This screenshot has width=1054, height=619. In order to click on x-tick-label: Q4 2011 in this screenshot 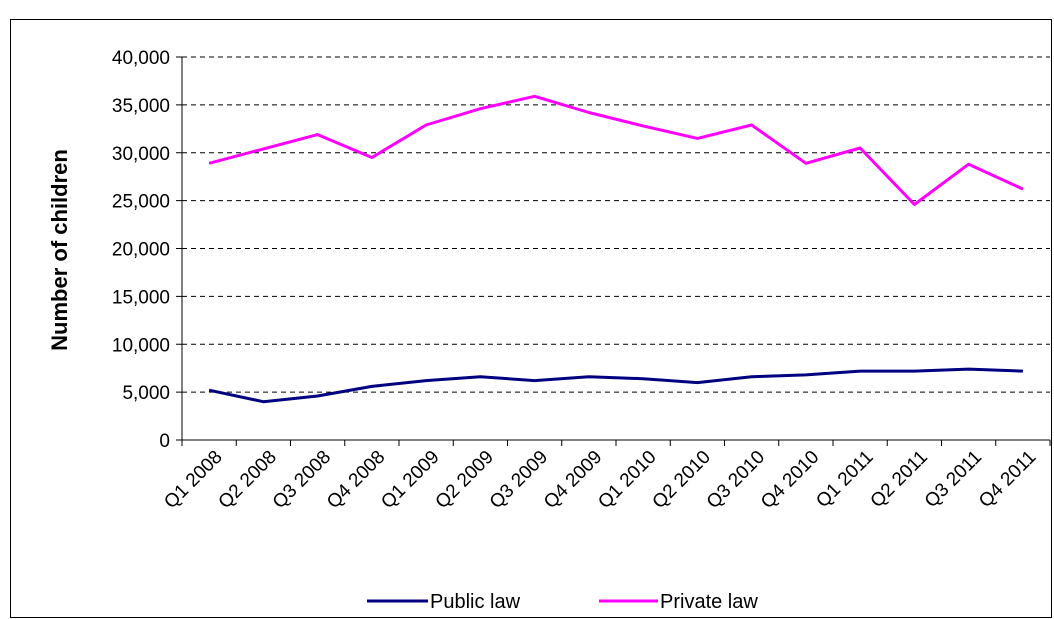, I will do `click(1007, 479)`.